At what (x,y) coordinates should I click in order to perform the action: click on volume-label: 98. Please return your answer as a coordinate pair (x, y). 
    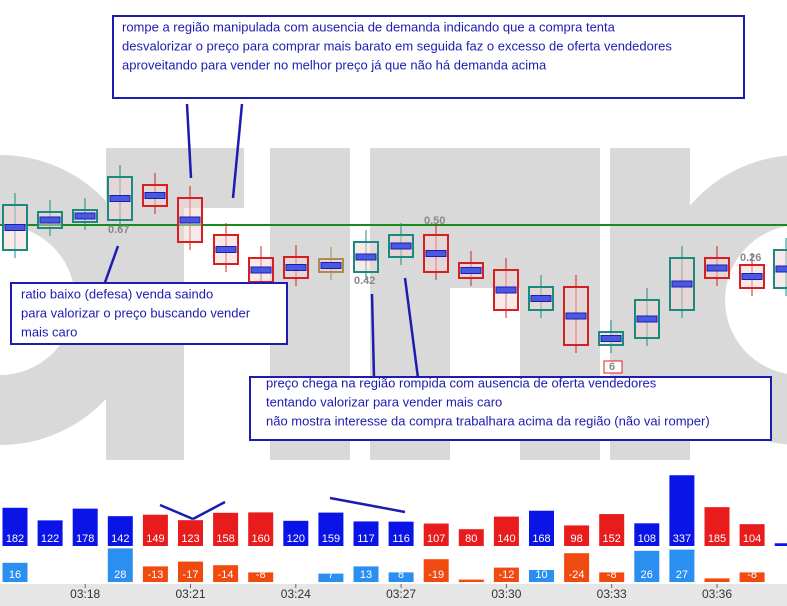
    Looking at the image, I should click on (576, 539).